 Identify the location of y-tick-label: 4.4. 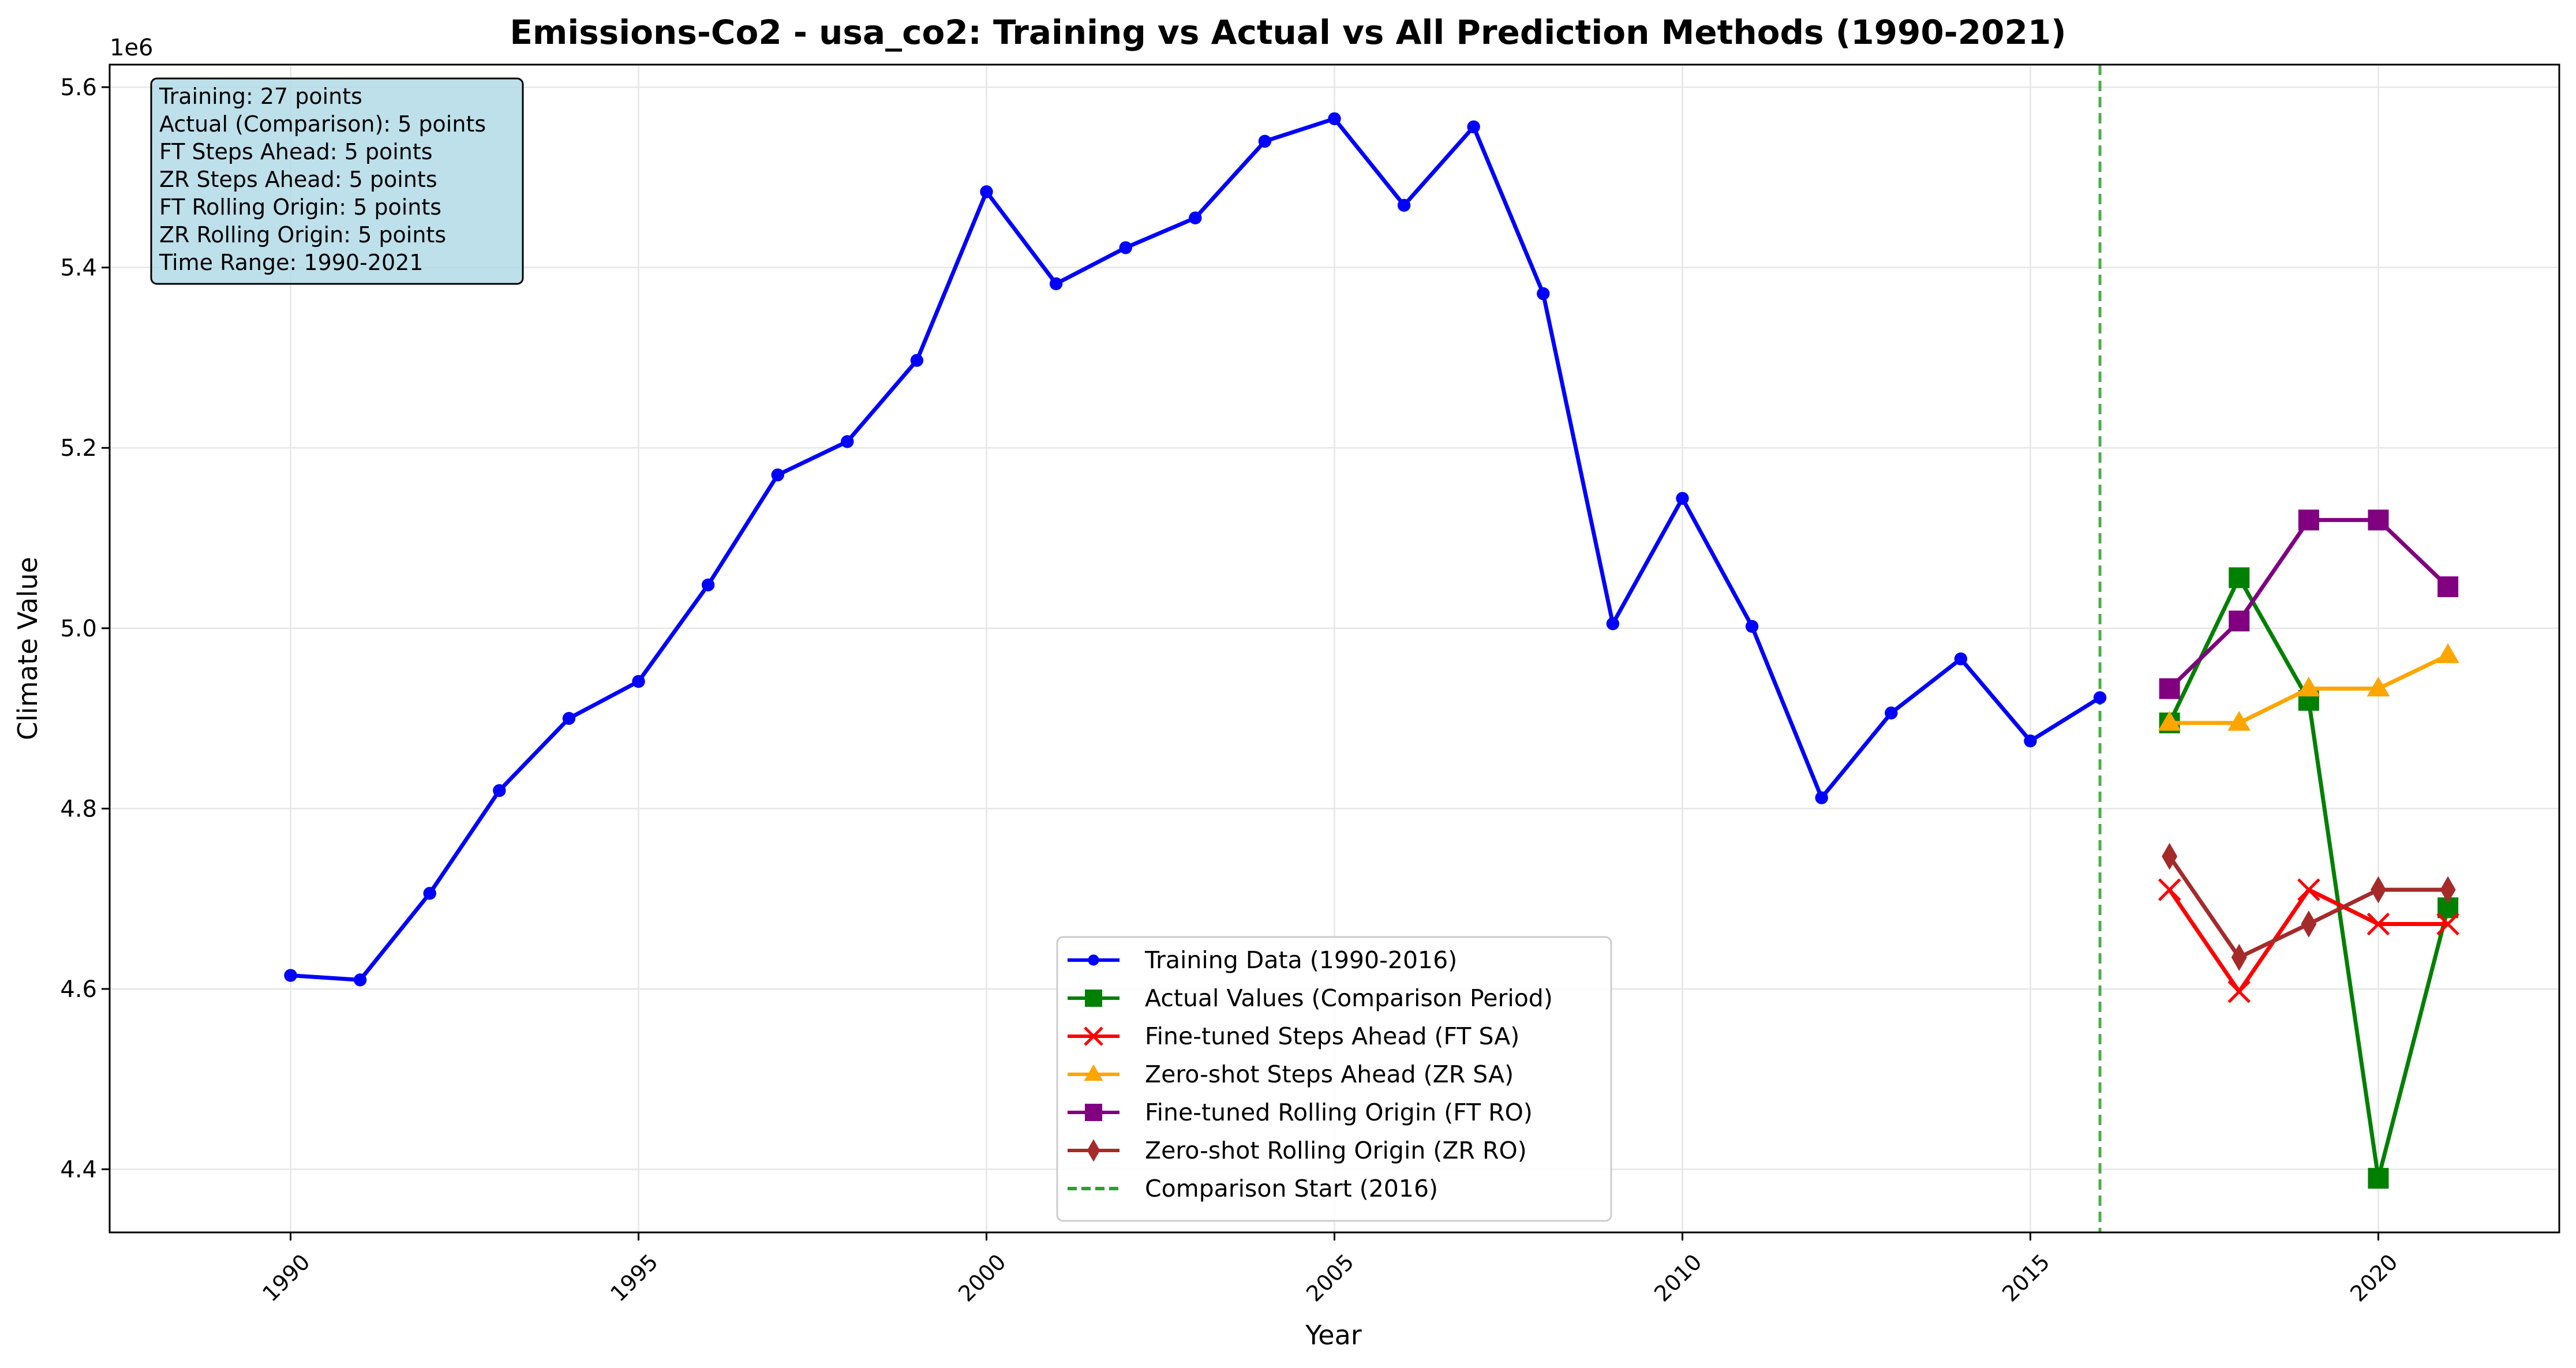
(78, 1170).